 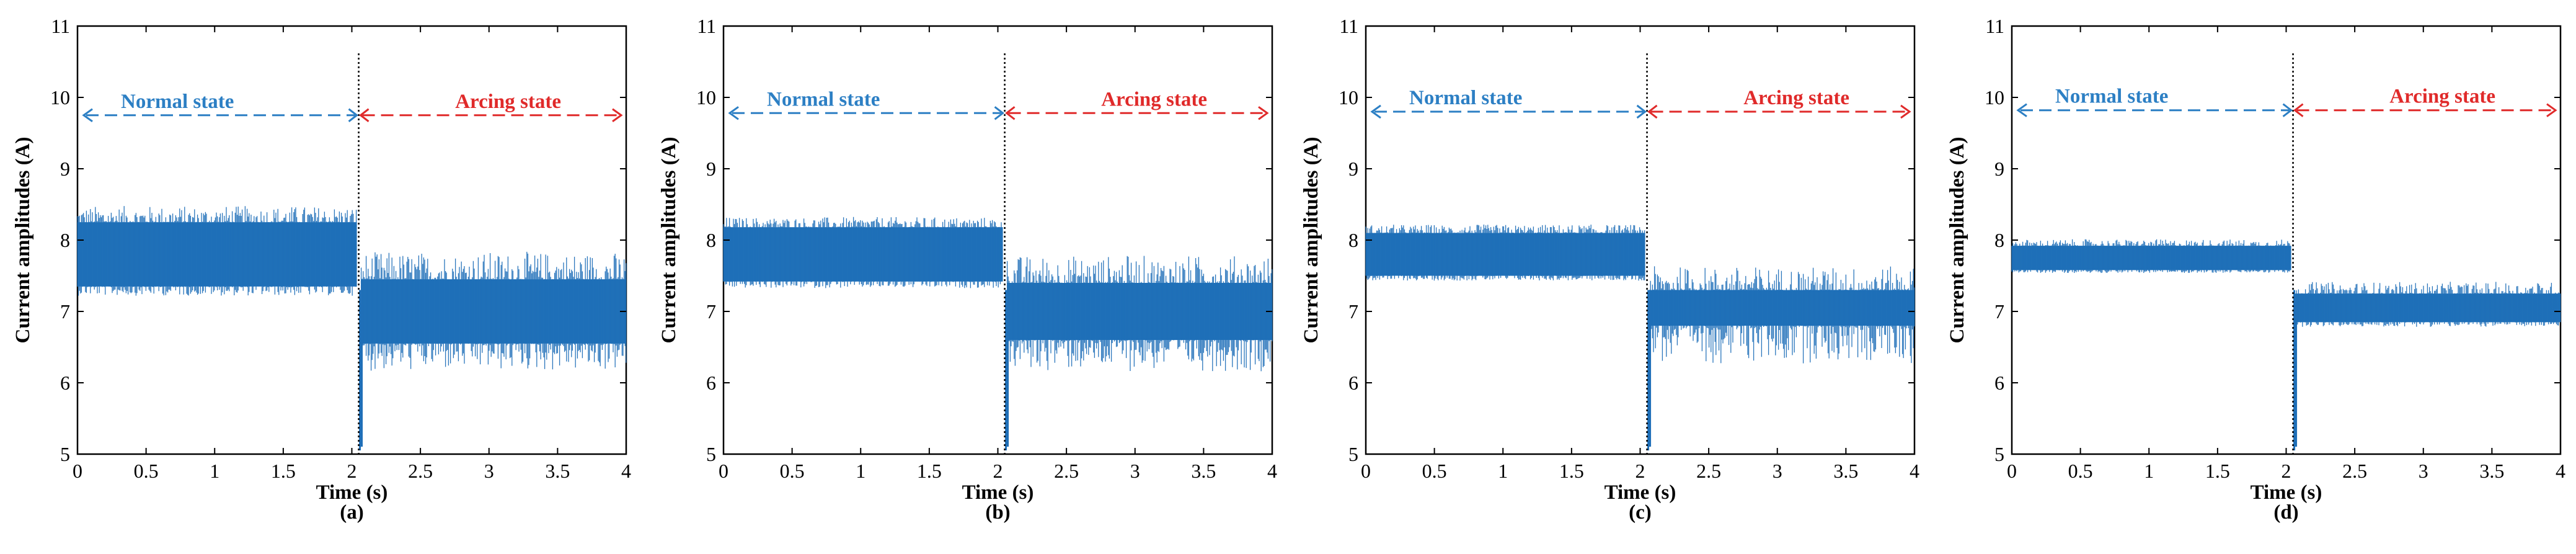 What do you see at coordinates (352, 512) in the screenshot?
I see `panel-label: (a)` at bounding box center [352, 512].